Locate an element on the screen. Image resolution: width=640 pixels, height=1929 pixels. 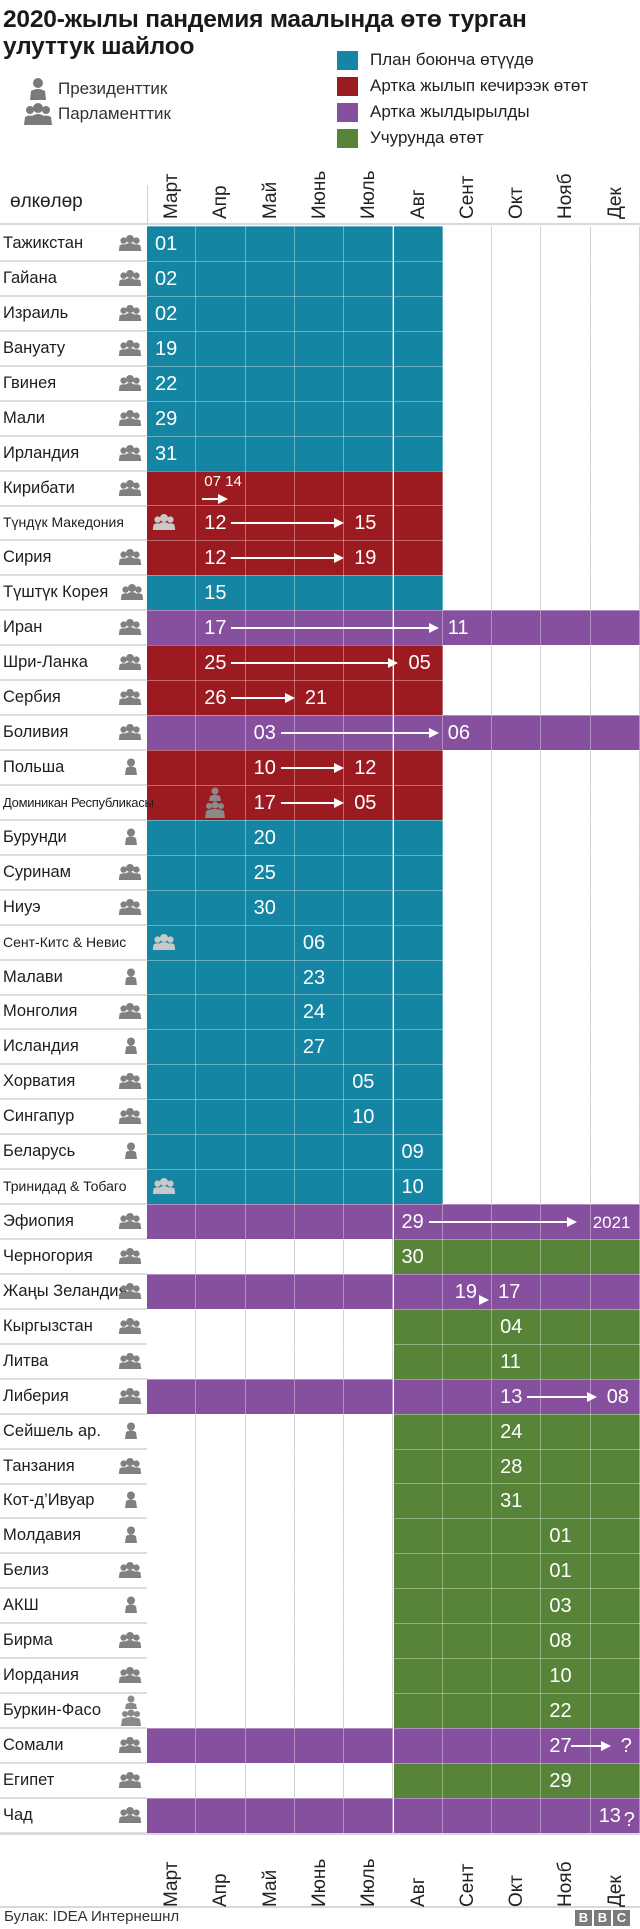
legend-label: План боюнча өтүүдө is located at coordinates (452, 59).